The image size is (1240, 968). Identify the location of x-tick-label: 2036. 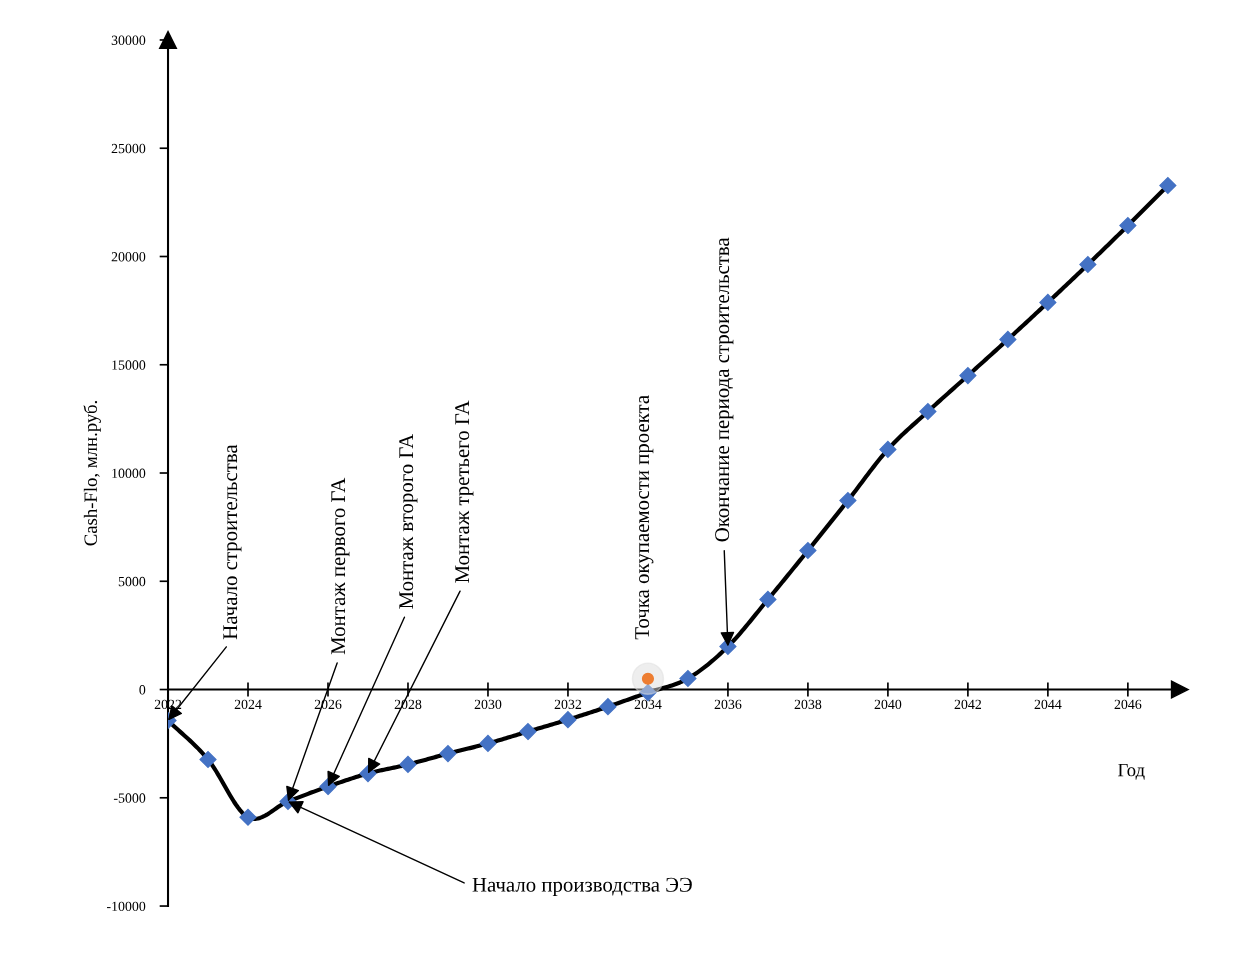
(728, 704).